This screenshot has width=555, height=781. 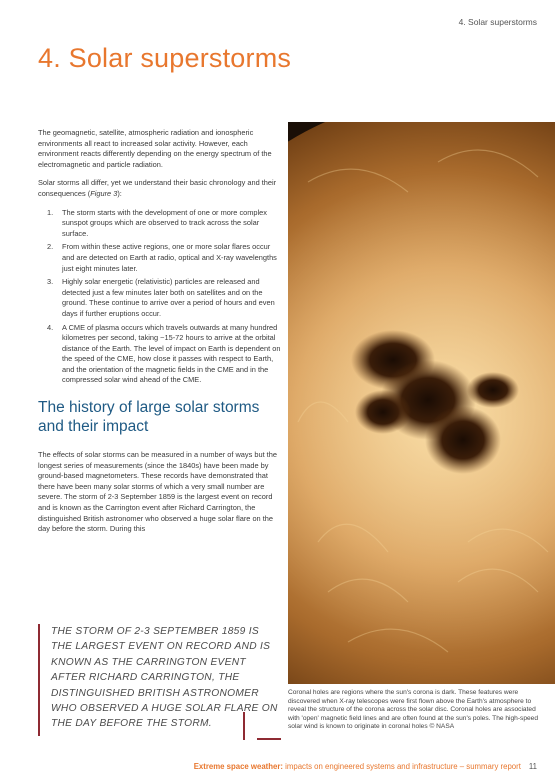 What do you see at coordinates (497, 22) in the screenshot?
I see `running-head: 4. Solar superstorms` at bounding box center [497, 22].